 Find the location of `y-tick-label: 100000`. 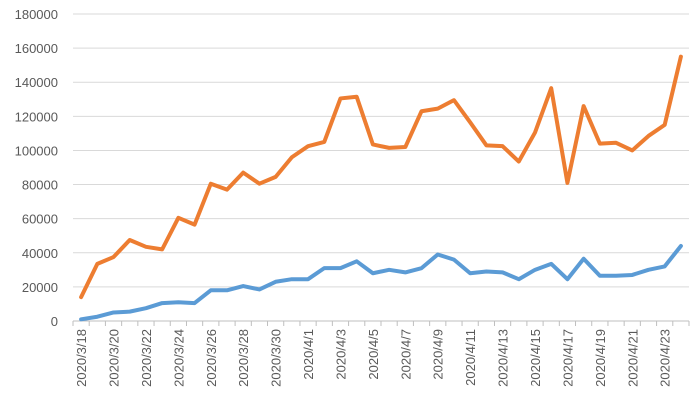

y-tick-label: 100000 is located at coordinates (36, 150).